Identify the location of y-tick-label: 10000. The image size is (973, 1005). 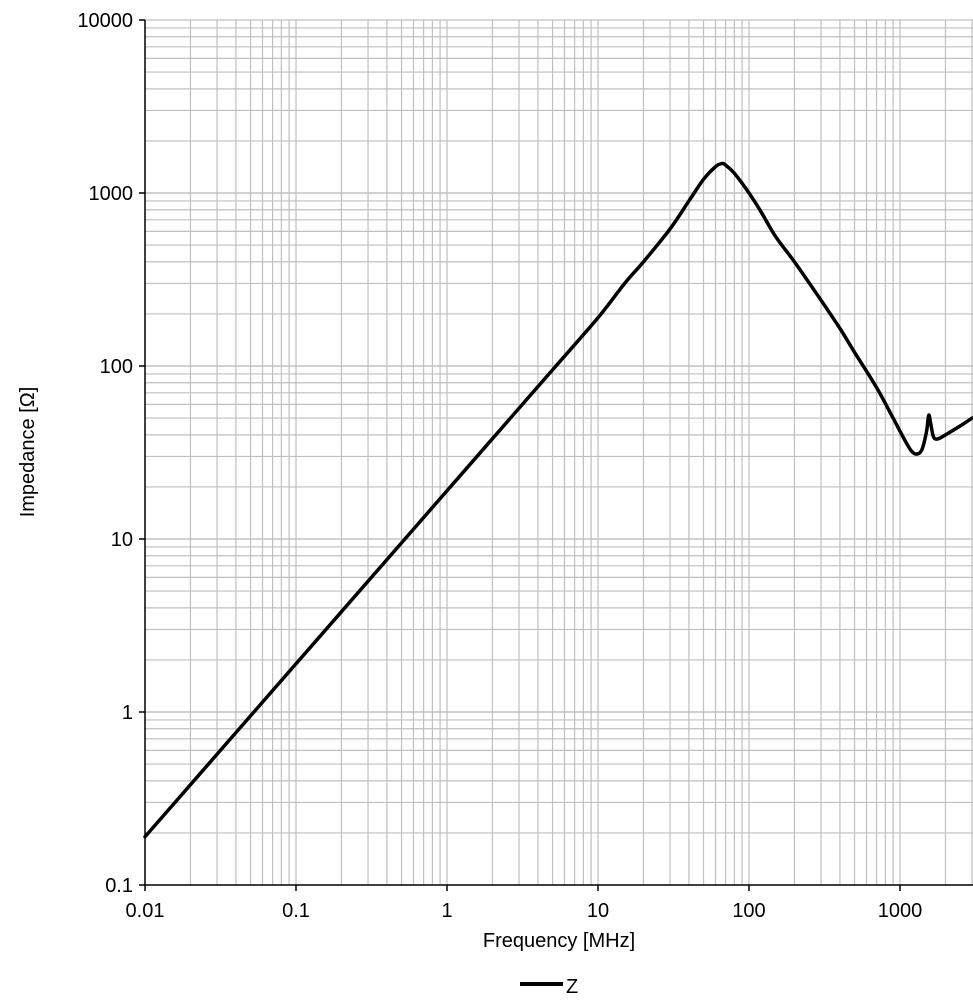
(105, 21).